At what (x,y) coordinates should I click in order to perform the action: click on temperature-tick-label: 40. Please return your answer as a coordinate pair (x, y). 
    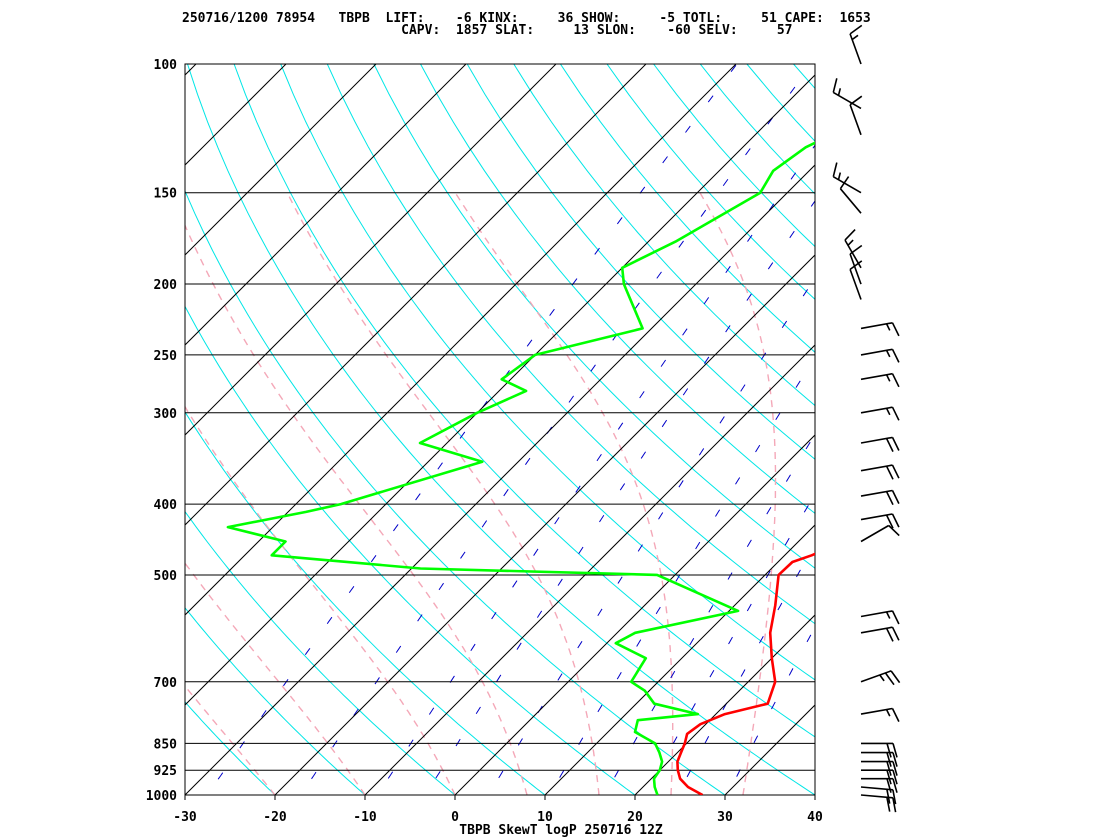
    Looking at the image, I should click on (815, 817).